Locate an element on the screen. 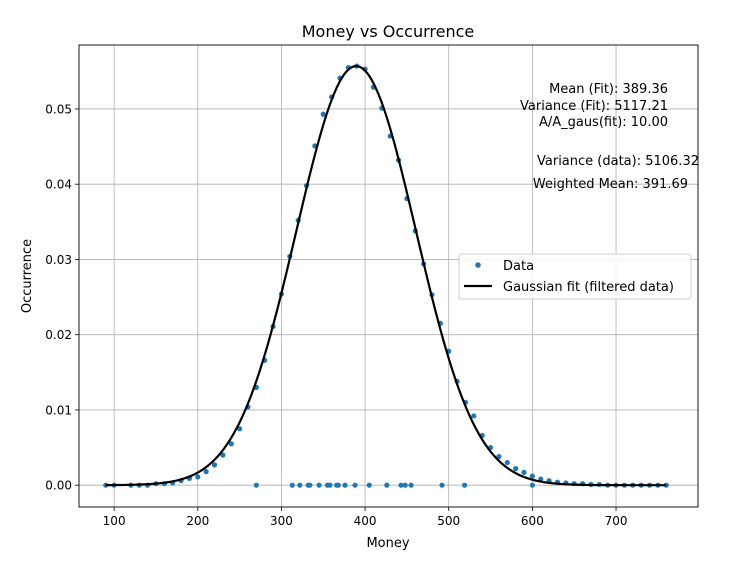  x-axis-label: Money is located at coordinates (387, 543).